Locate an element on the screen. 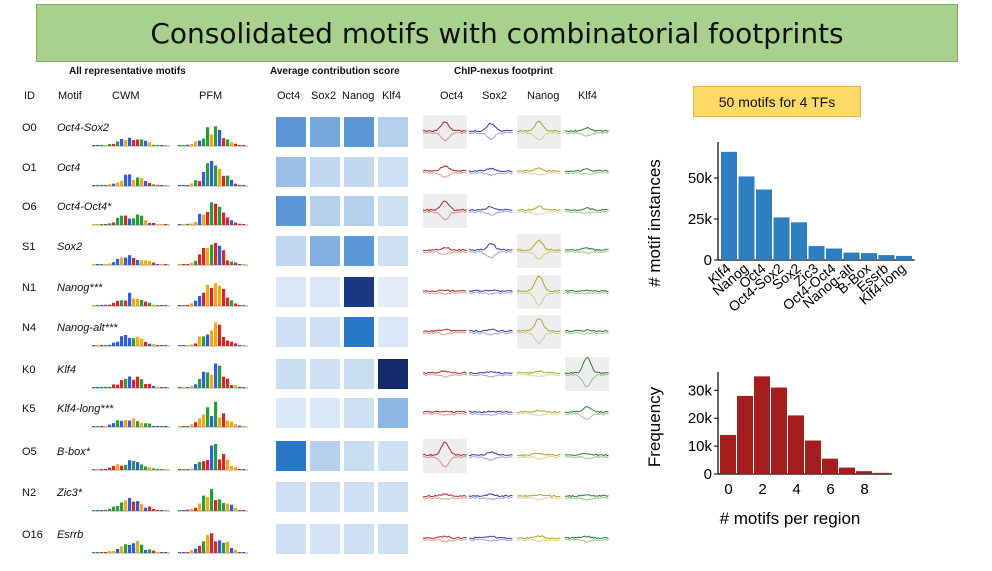  row-motif-name: Oct4-Oct4* is located at coordinates (84, 207).